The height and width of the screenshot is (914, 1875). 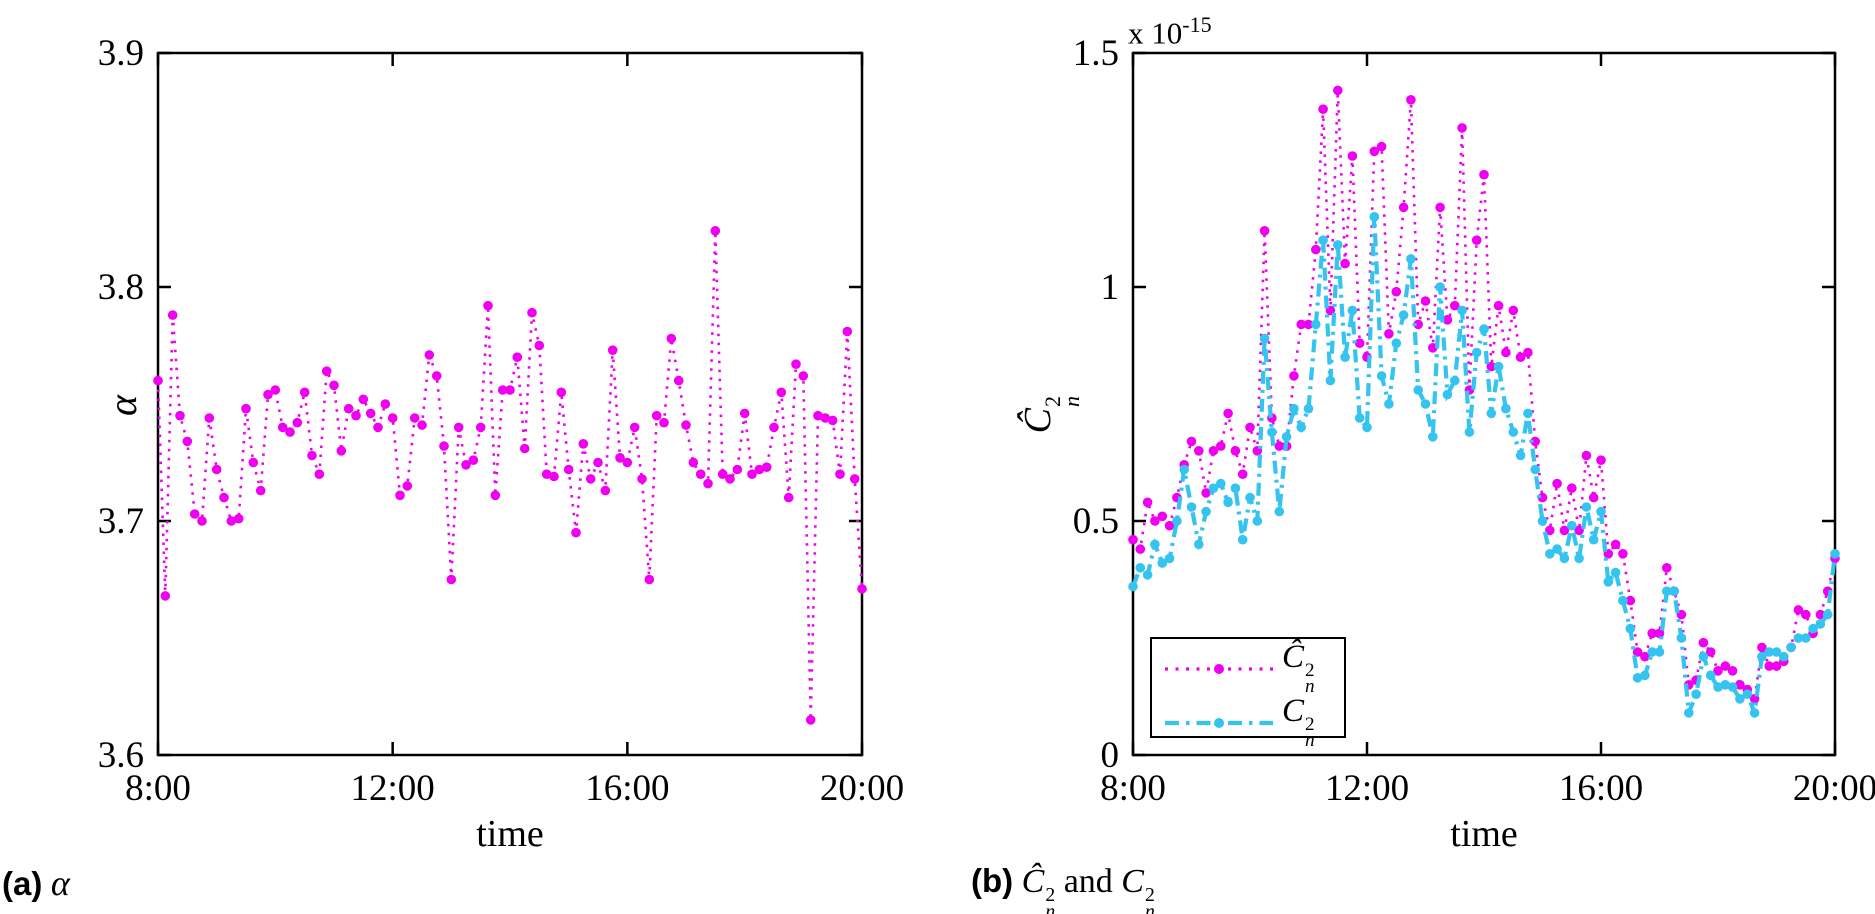 What do you see at coordinates (1170, 31) in the screenshot?
I see `panel-b-exponent-label: x 10-15` at bounding box center [1170, 31].